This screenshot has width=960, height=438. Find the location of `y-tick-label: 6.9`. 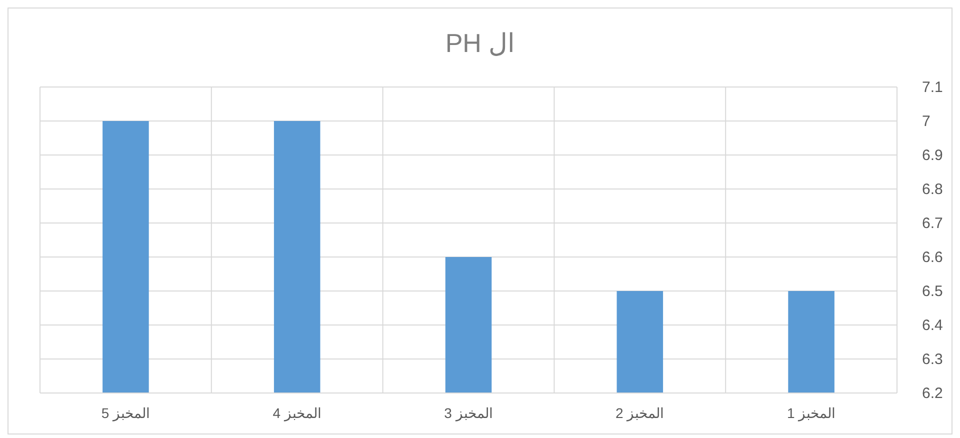

y-tick-label: 6.9 is located at coordinates (932, 155).